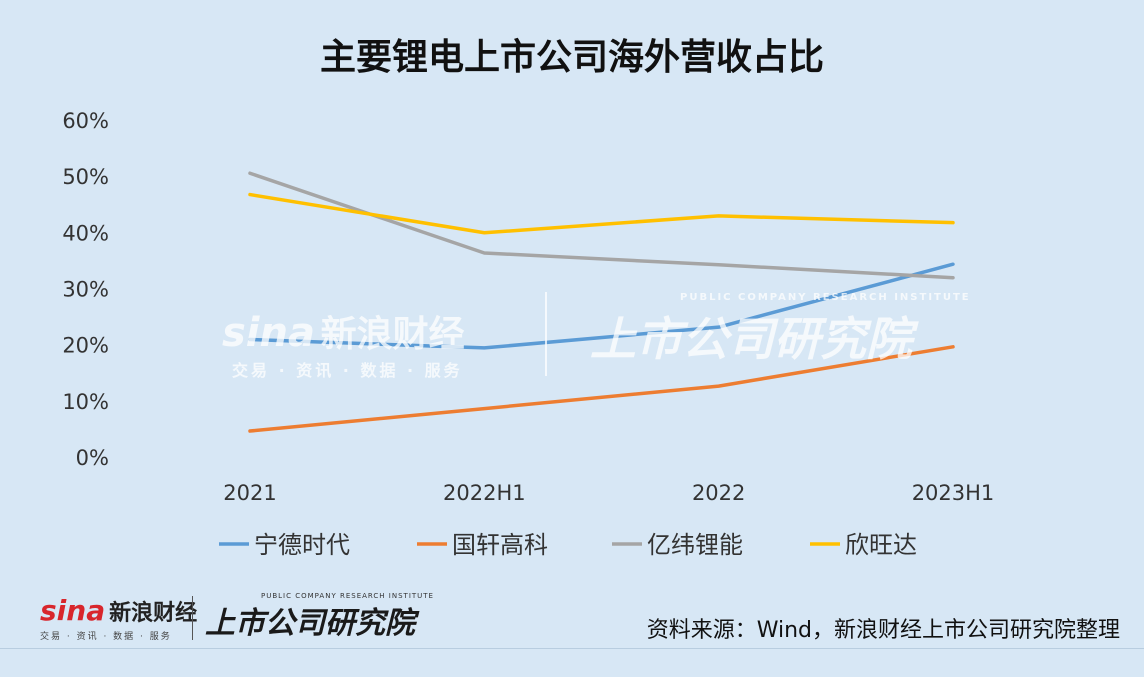  Describe the element at coordinates (881, 545) in the screenshot. I see `legend-label: 欣旺达` at that location.